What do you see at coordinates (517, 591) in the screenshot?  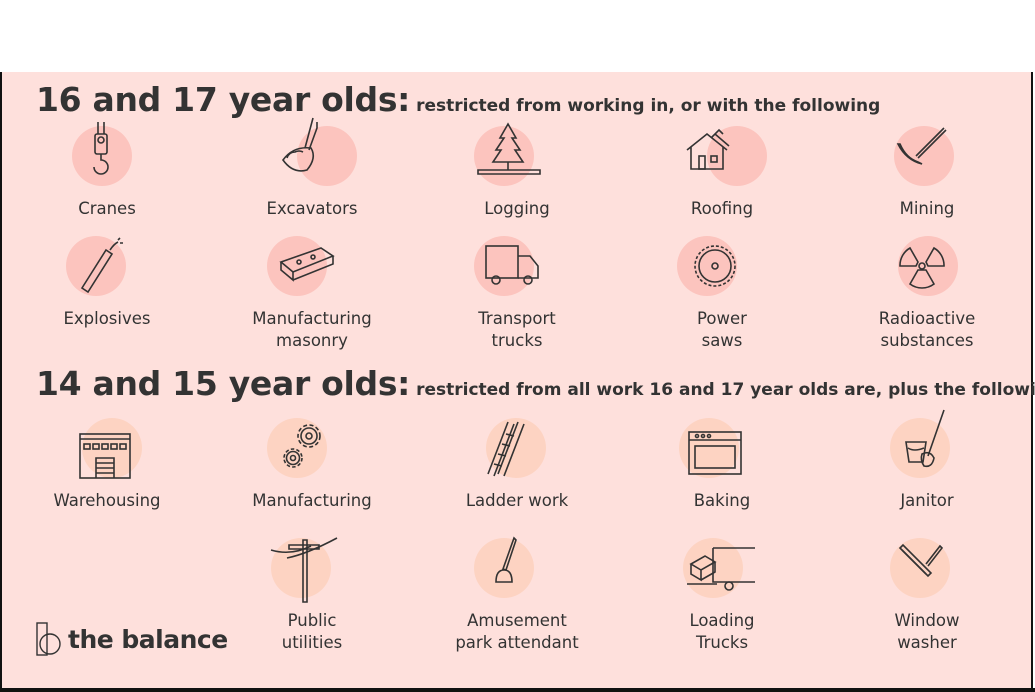 I see `item-amusement-park-attendant: Amusement park attendant` at bounding box center [517, 591].